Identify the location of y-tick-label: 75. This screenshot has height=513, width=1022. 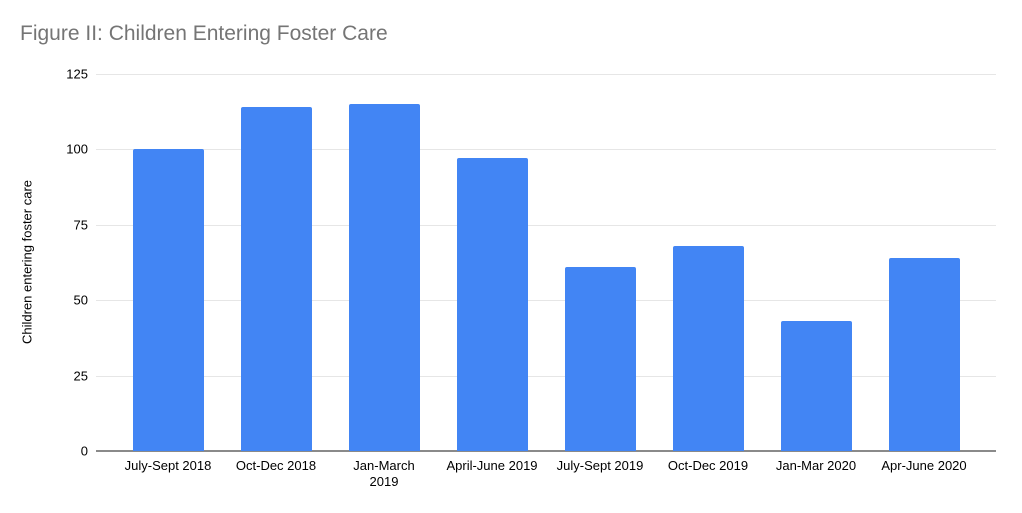
(80, 225).